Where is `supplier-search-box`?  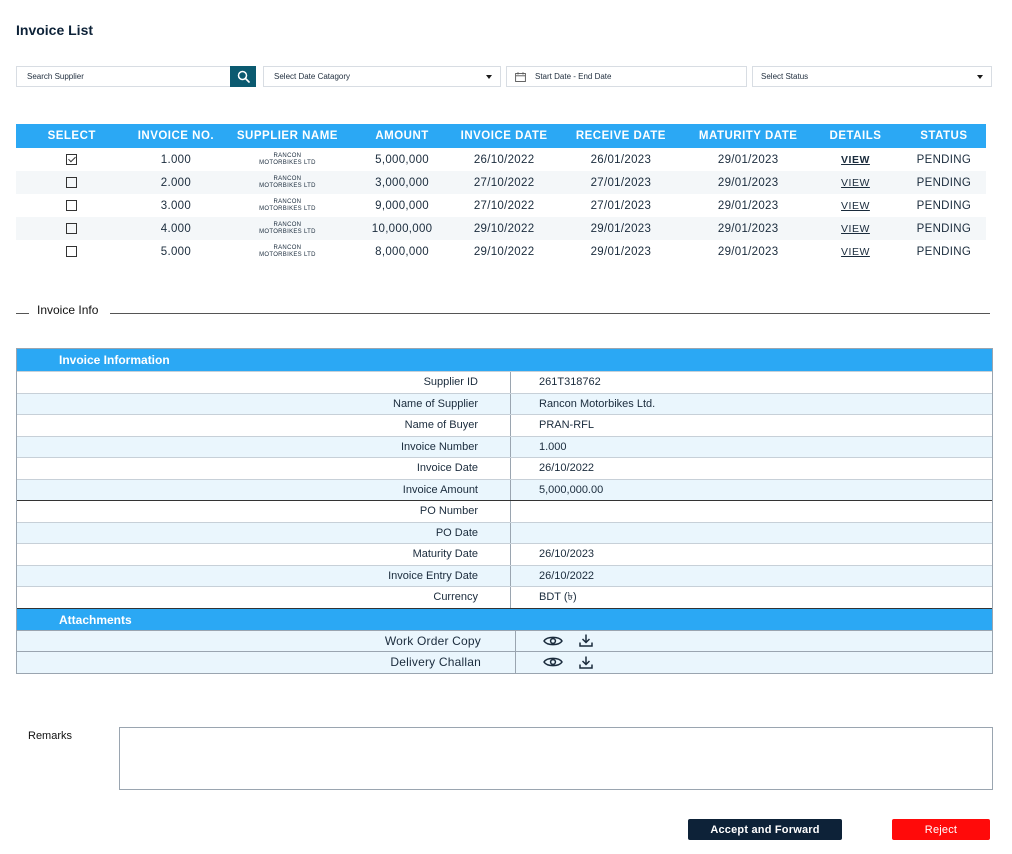
supplier-search-box is located at coordinates (136, 76).